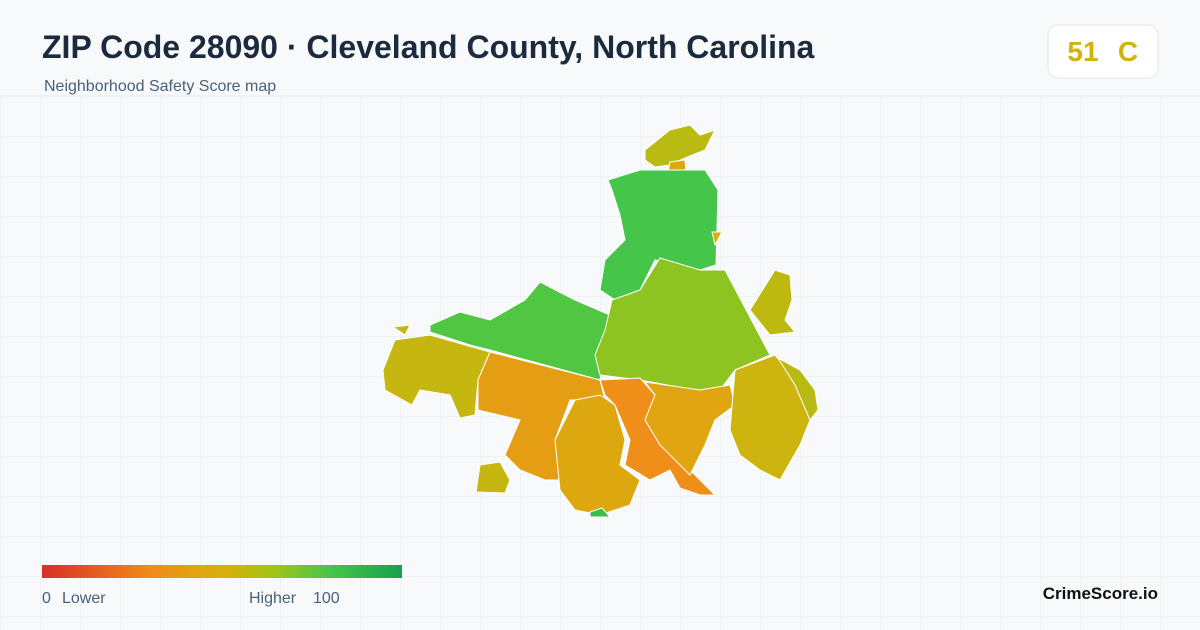 The width and height of the screenshot is (1200, 630). Describe the element at coordinates (1103, 51) in the screenshot. I see `score-badge` at that location.